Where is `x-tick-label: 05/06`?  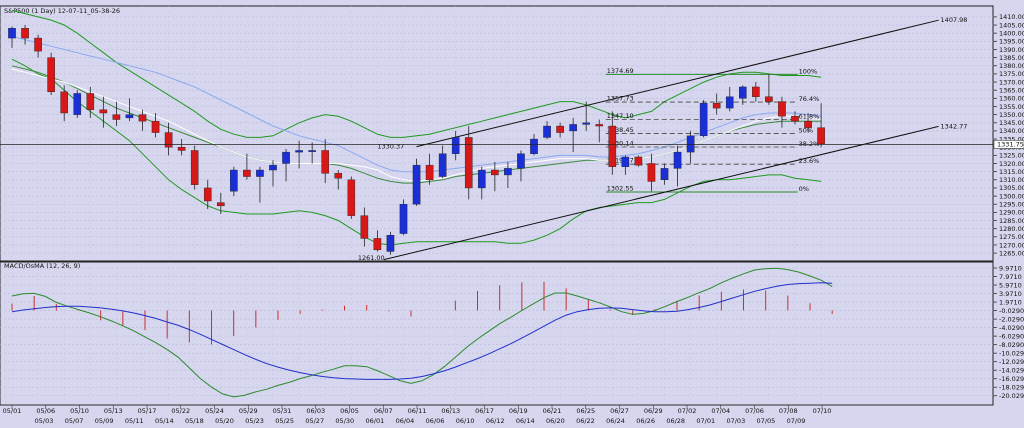
x-tick-label: 05/06 is located at coordinates (45, 411).